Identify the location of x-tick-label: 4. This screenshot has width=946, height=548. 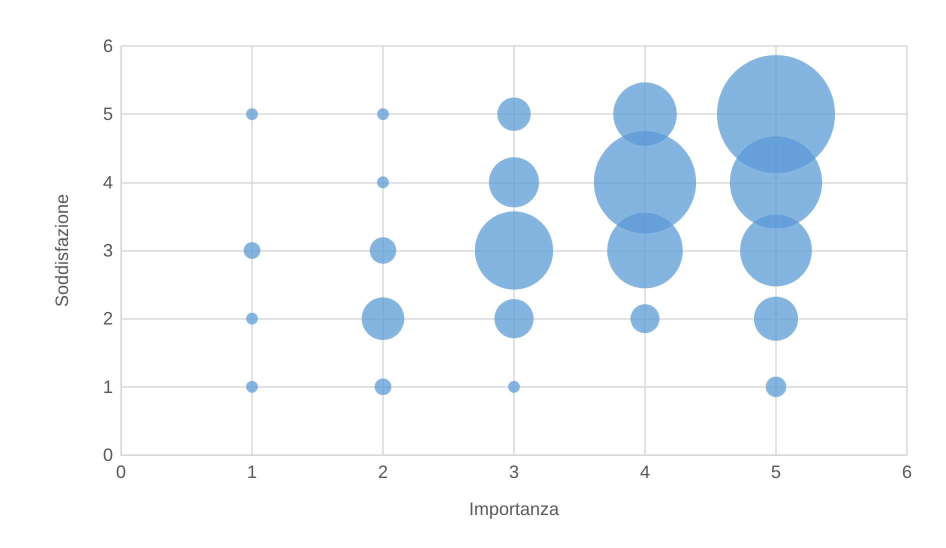
(645, 472).